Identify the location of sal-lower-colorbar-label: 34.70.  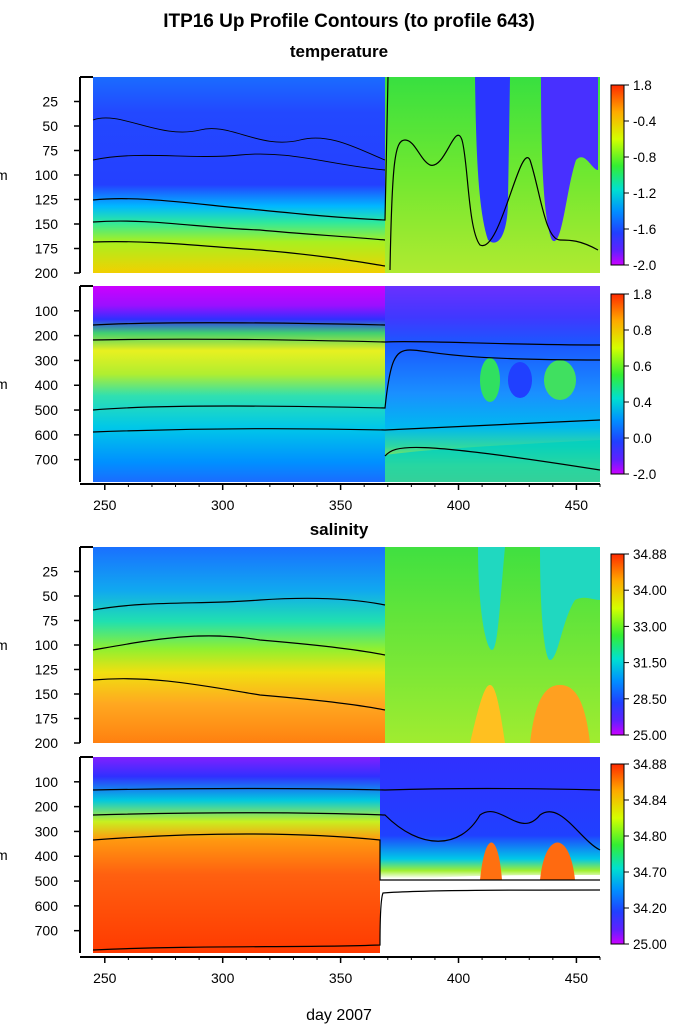
(650, 872).